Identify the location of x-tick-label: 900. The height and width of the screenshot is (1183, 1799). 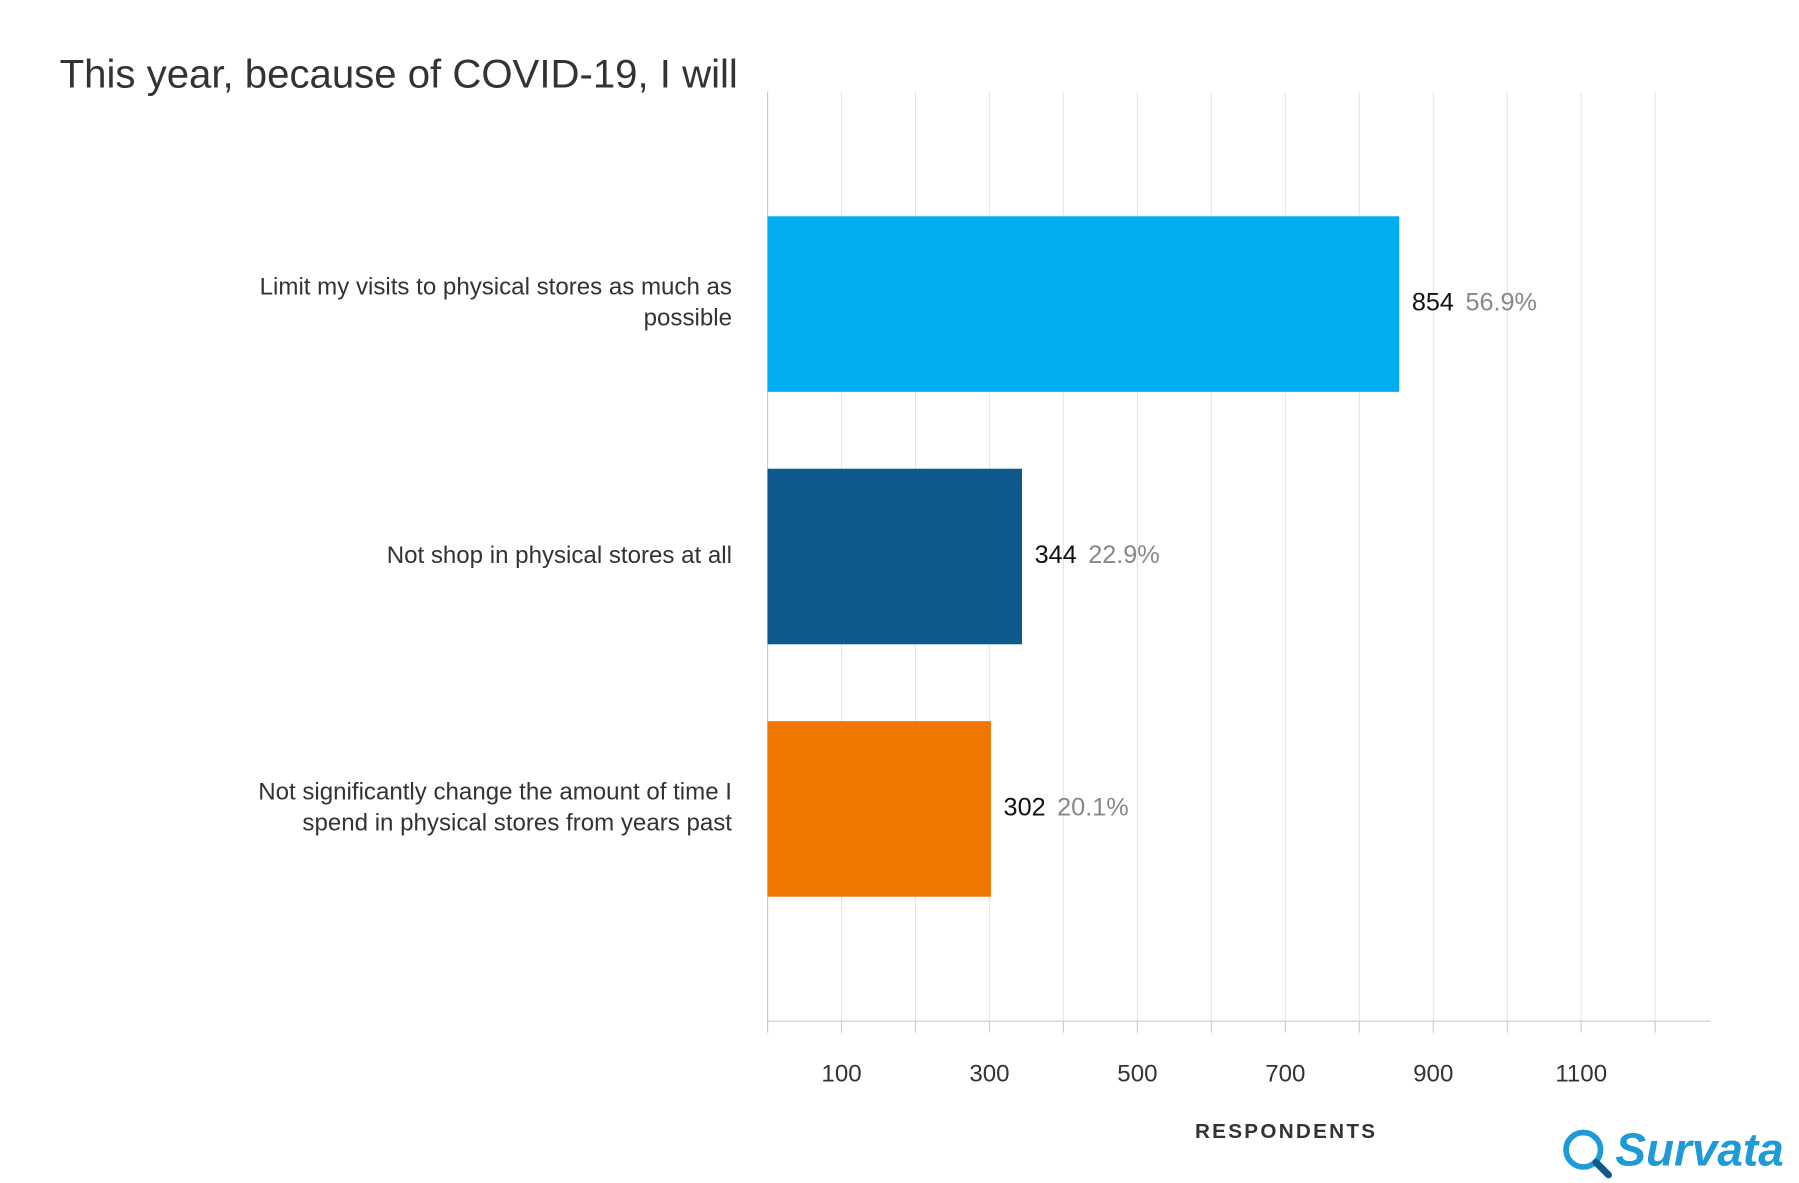
(1433, 1074).